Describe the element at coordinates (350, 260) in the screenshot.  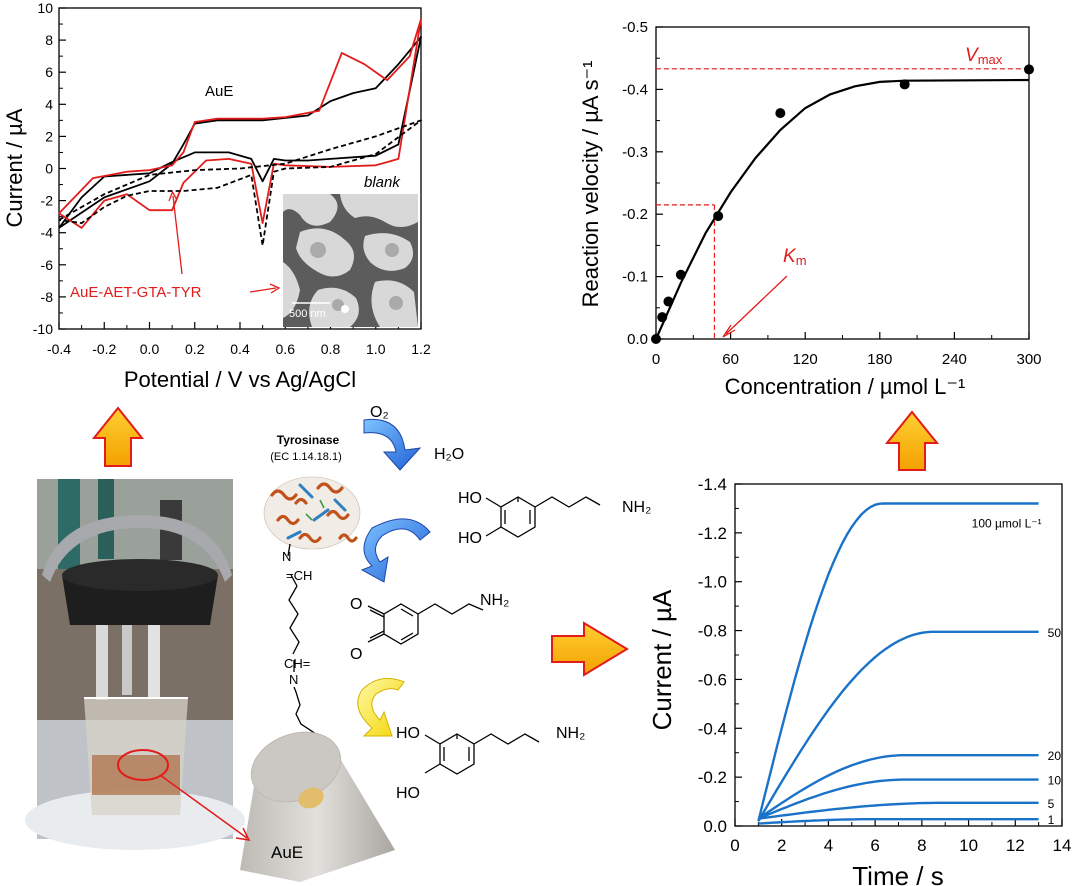
I see `sem-image-inset: 500 nm` at that location.